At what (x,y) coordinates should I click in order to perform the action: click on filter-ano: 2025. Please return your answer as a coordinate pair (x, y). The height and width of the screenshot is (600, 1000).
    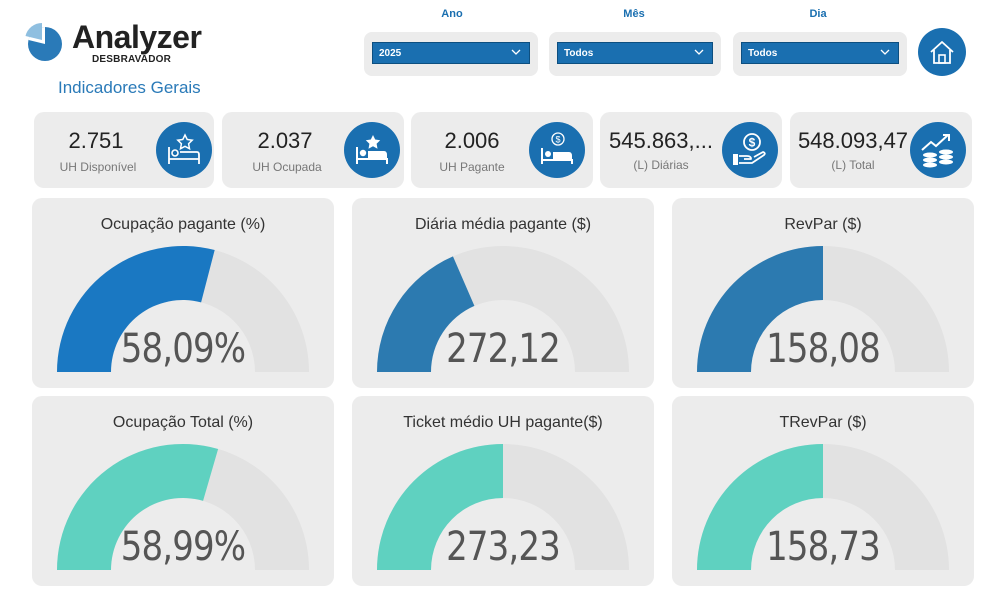
    Looking at the image, I should click on (451, 54).